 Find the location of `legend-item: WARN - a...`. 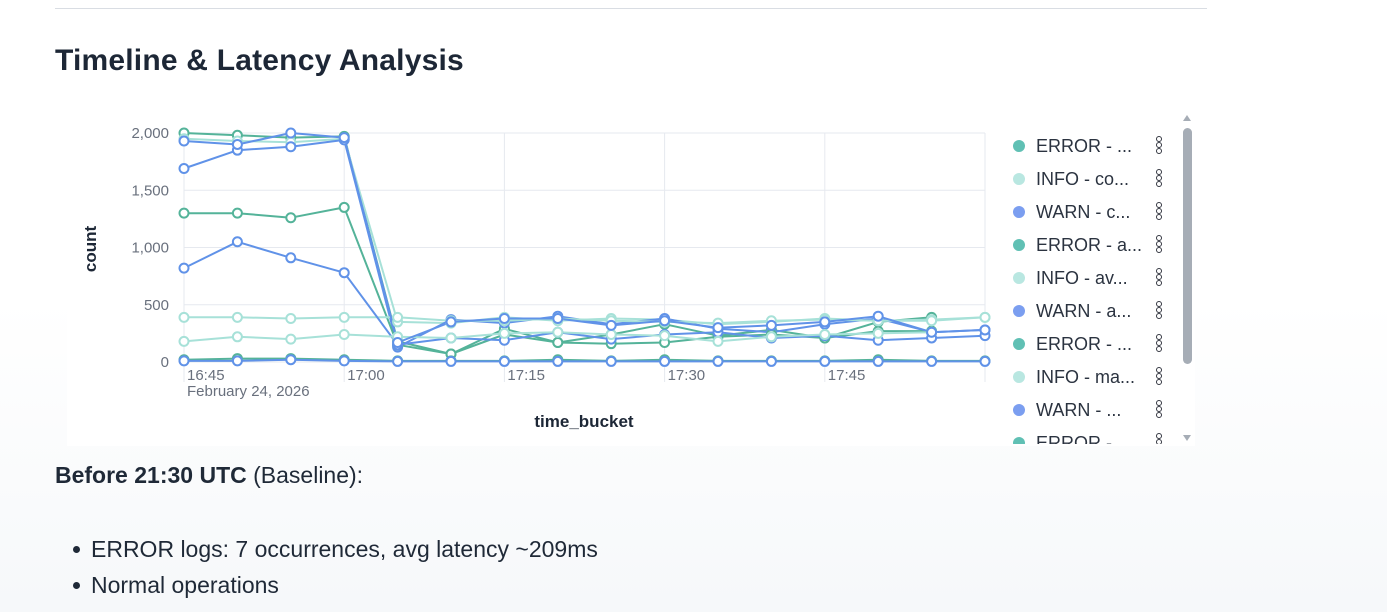

legend-item: WARN - a... is located at coordinates (1092, 311).